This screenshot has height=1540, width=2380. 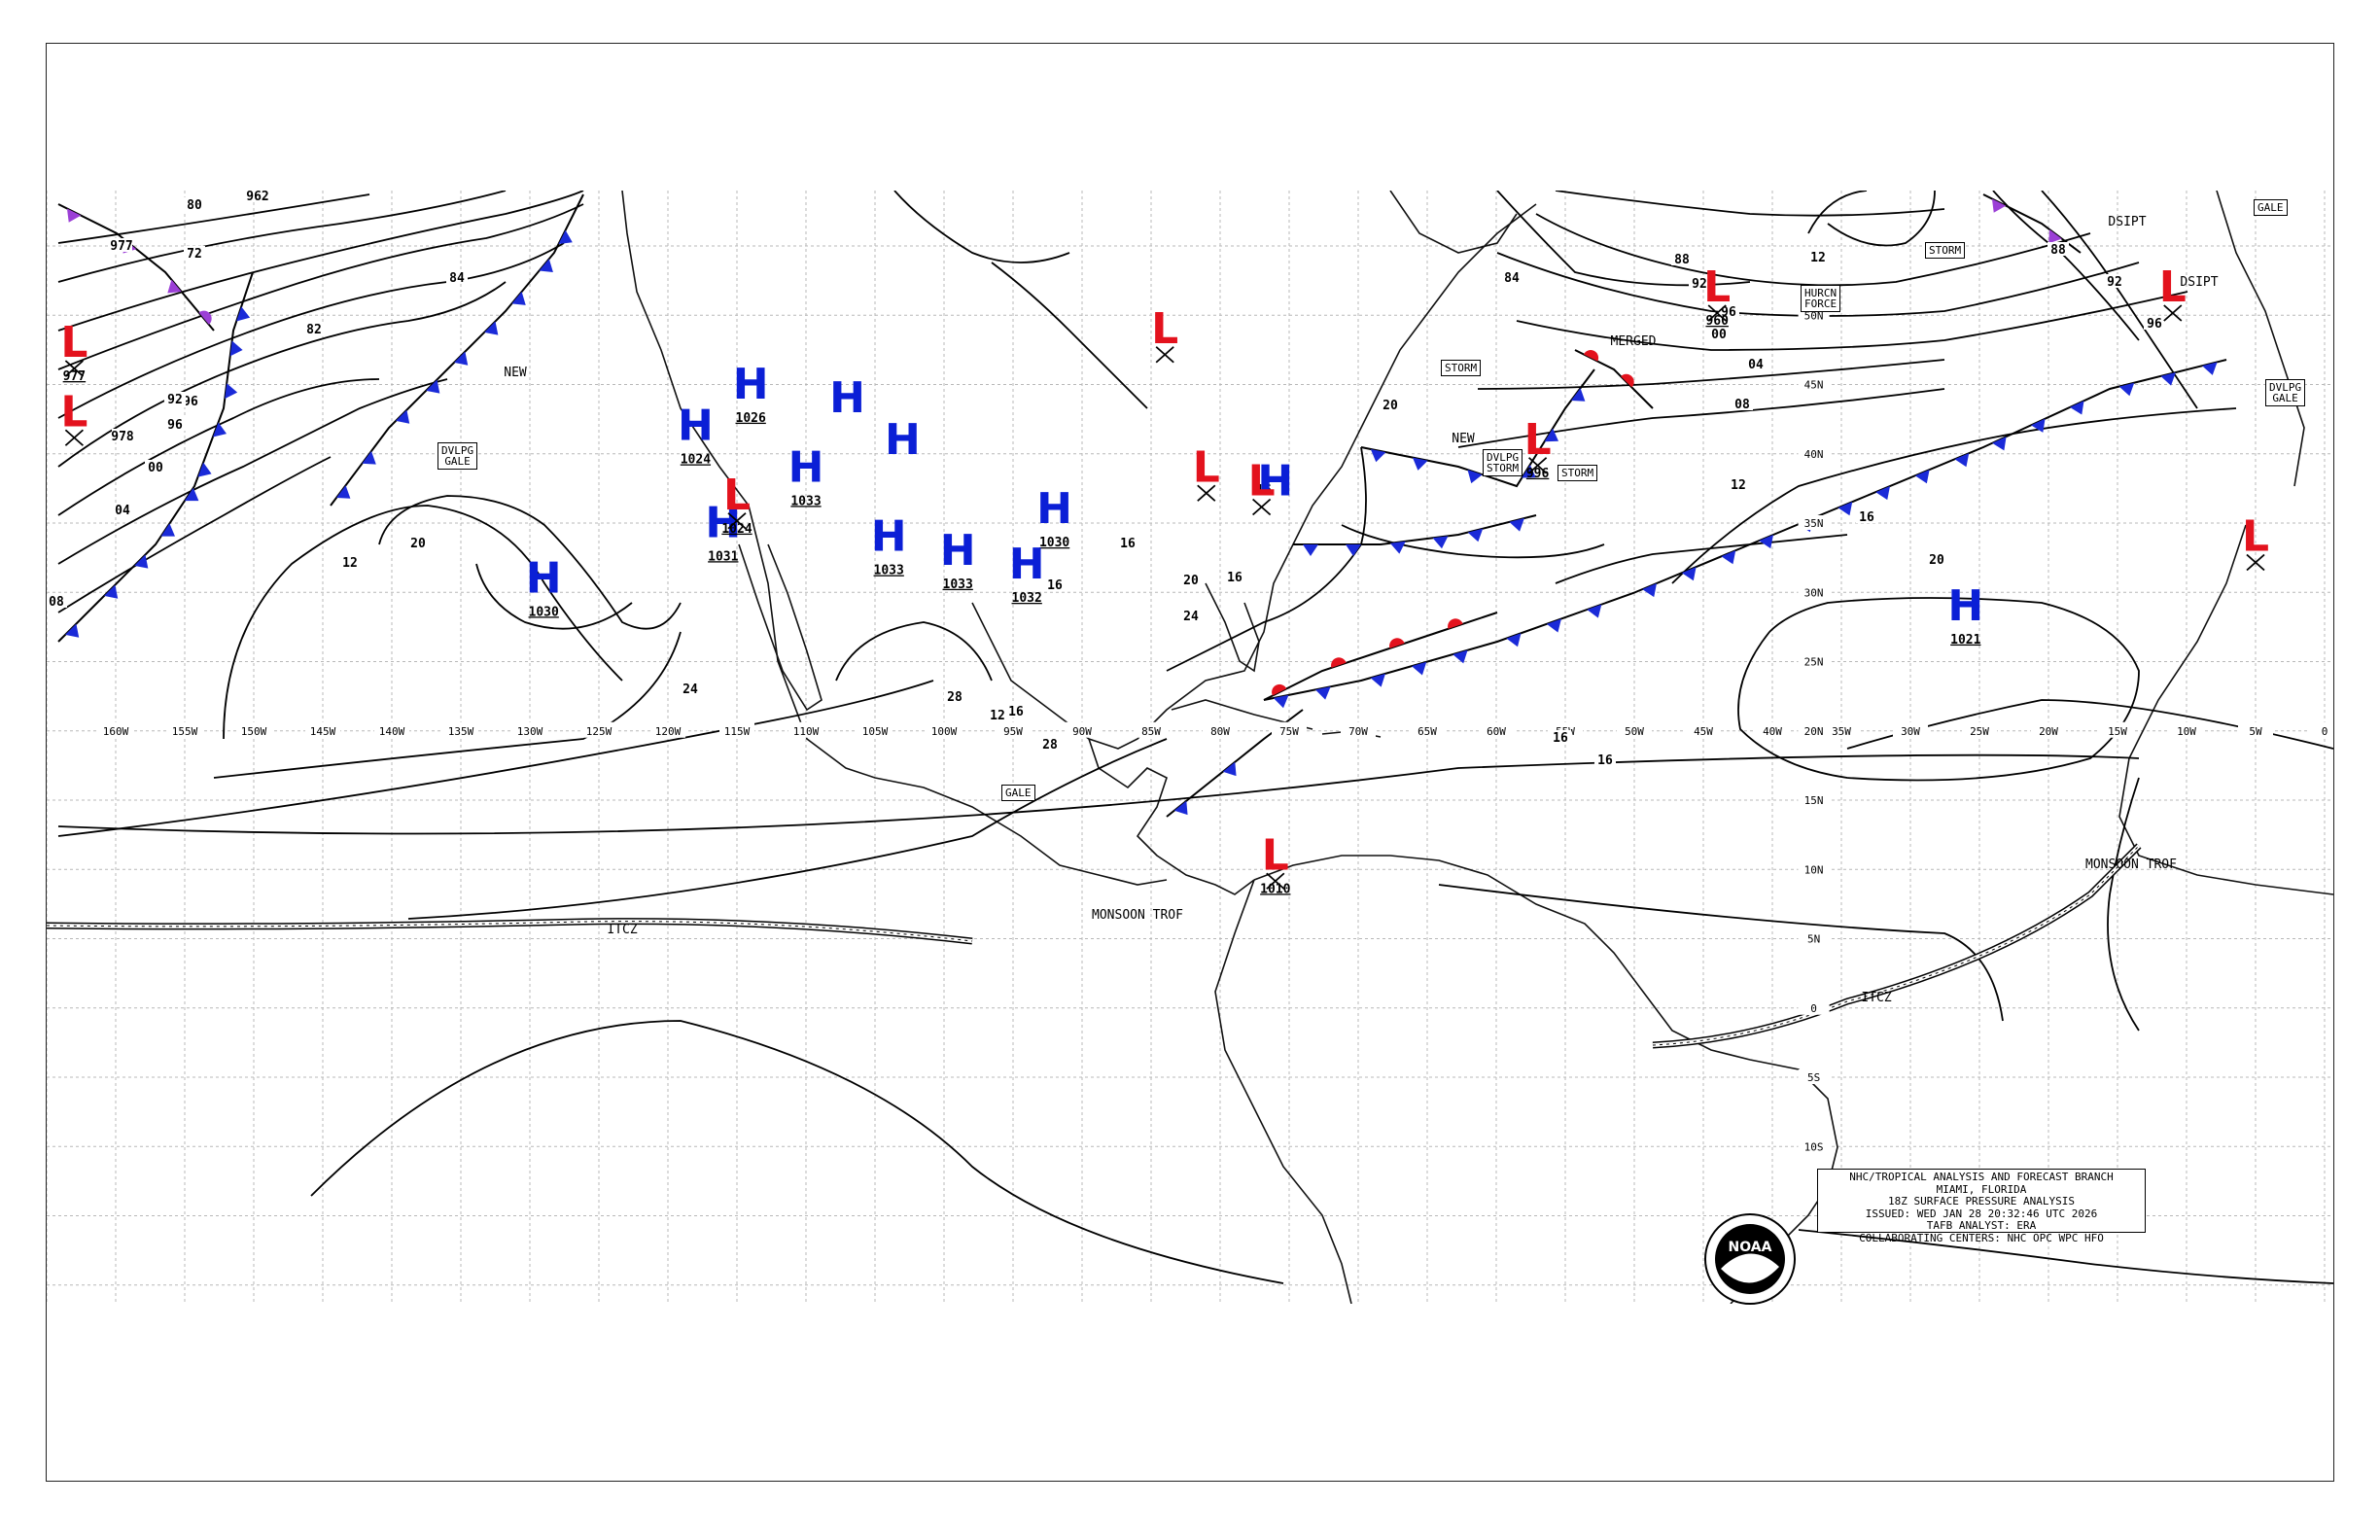 What do you see at coordinates (1703, 731) in the screenshot?
I see `longitude-label: 45W` at bounding box center [1703, 731].